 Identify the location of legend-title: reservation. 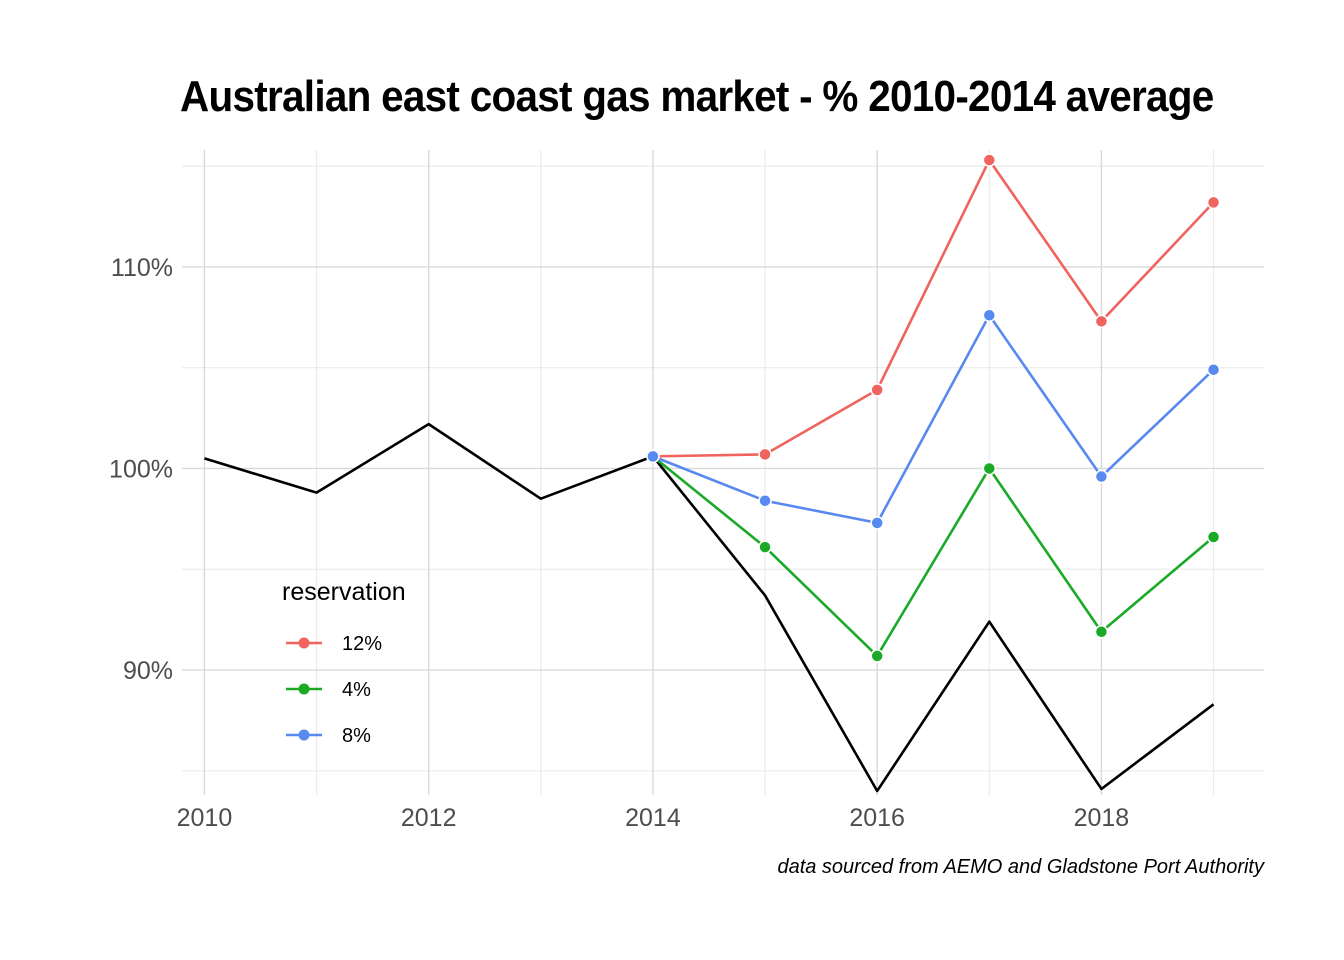
(344, 592).